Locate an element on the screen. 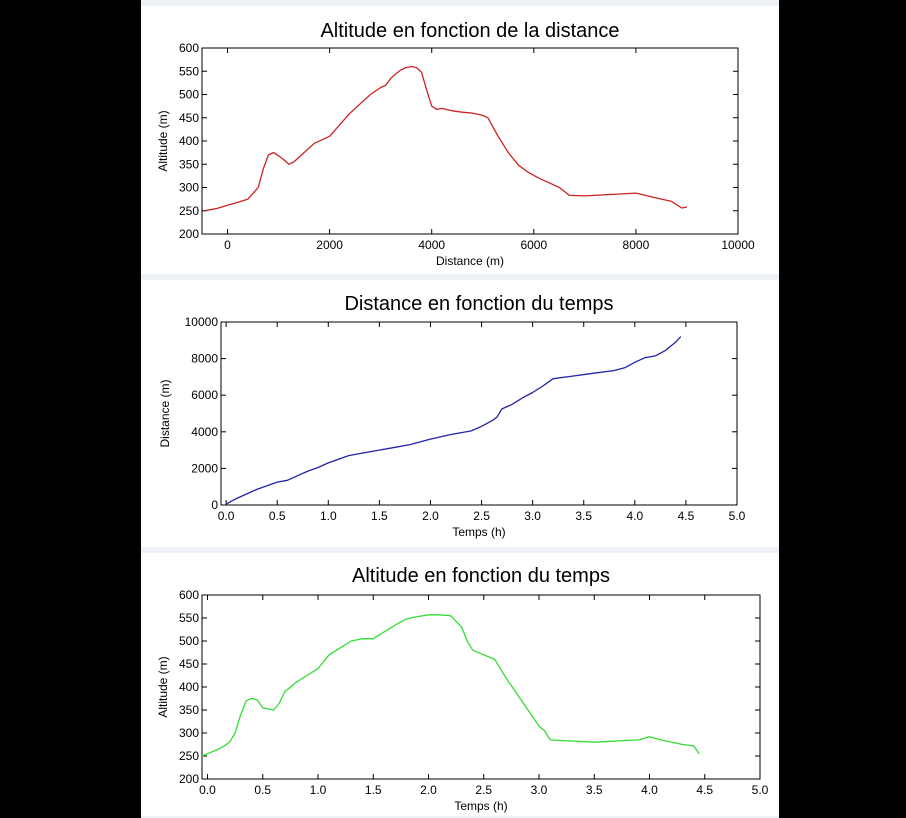 Image resolution: width=906 pixels, height=818 pixels. x-tick-label: 0 is located at coordinates (227, 245).